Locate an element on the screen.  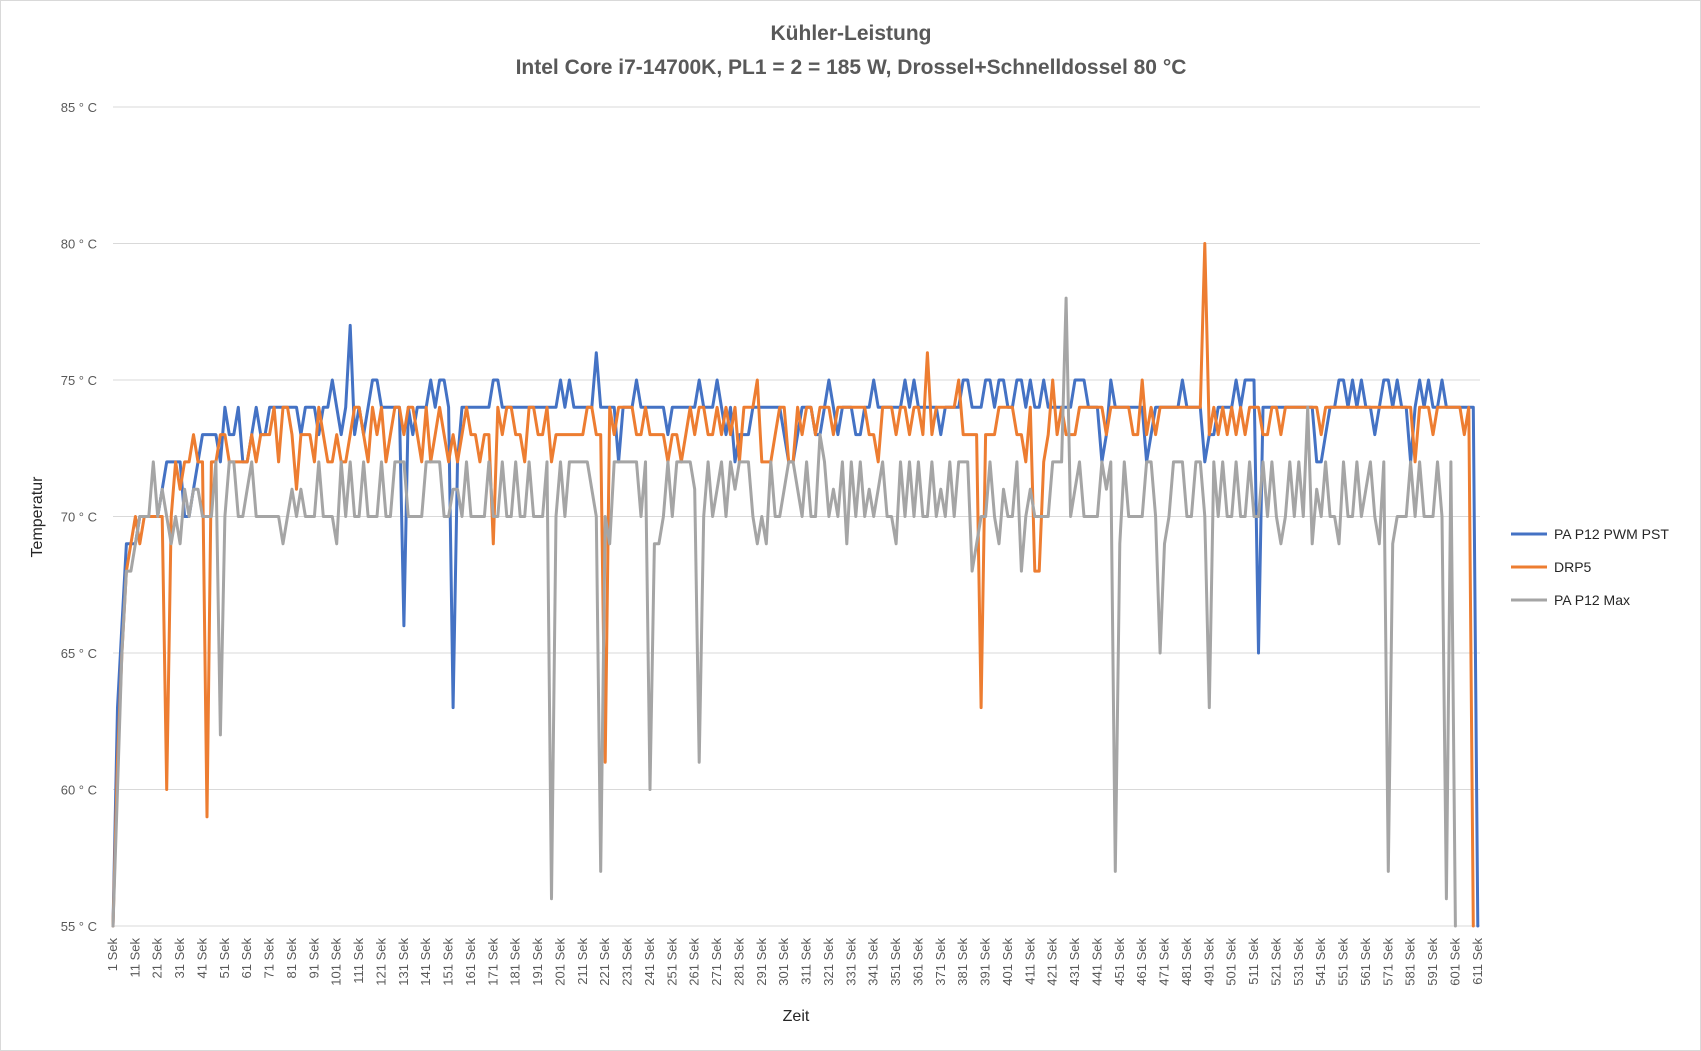
x-tick-label: 391 Sek is located at coordinates (985, 962).